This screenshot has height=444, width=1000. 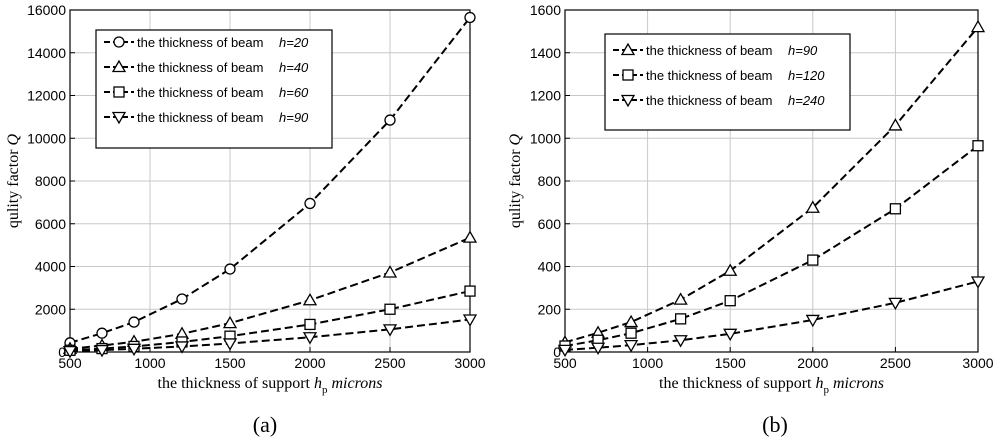 What do you see at coordinates (309, 363) in the screenshot?
I see `x-tick-label: 2000` at bounding box center [309, 363].